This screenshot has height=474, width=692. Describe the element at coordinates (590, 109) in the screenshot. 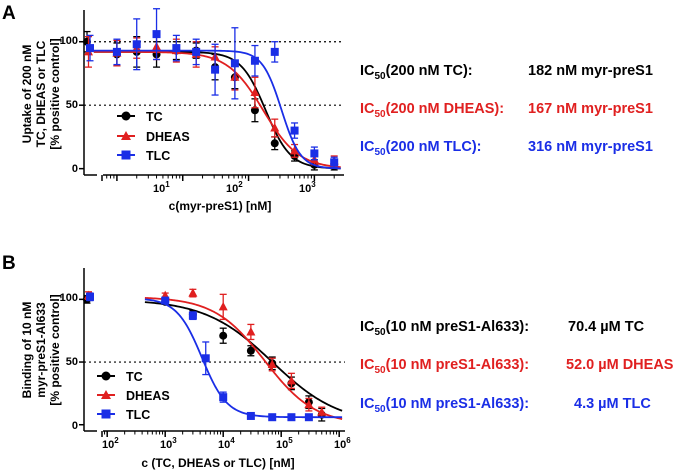

I see `panel-a-ic50-dheas-value: 167 nM myr-preS1` at that location.